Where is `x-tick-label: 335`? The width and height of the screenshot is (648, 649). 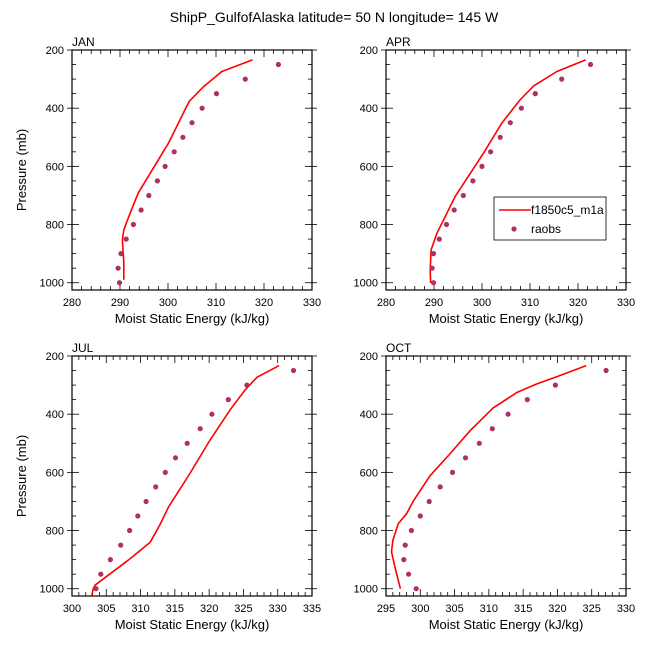
x-tick-label: 335 is located at coordinates (312, 609).